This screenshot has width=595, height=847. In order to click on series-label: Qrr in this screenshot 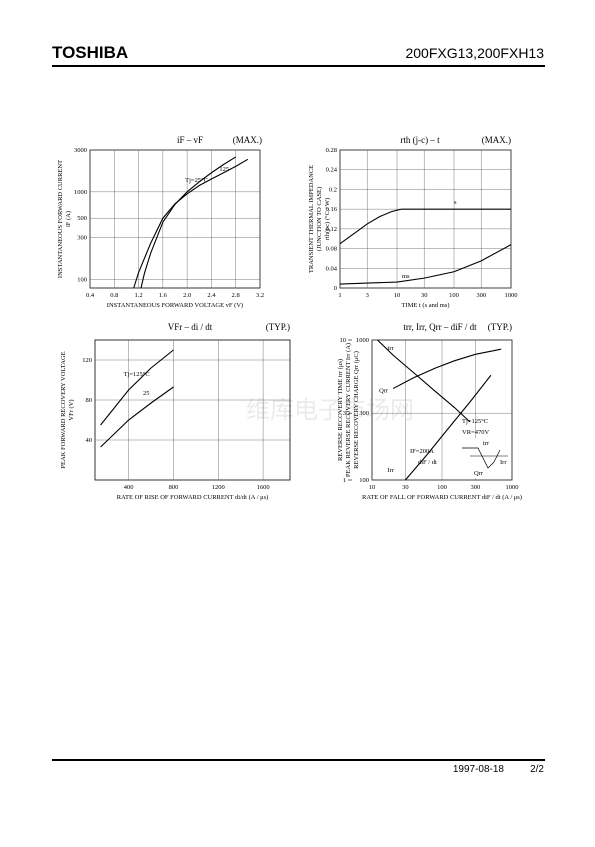, I will do `click(384, 391)`.